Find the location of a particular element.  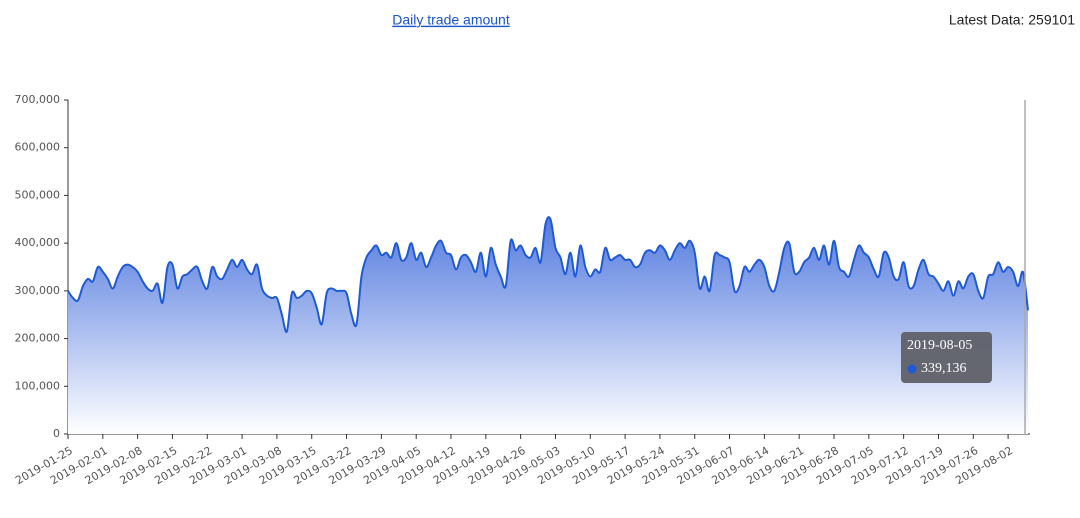

y-tick-label: 200,000 is located at coordinates (38, 338).